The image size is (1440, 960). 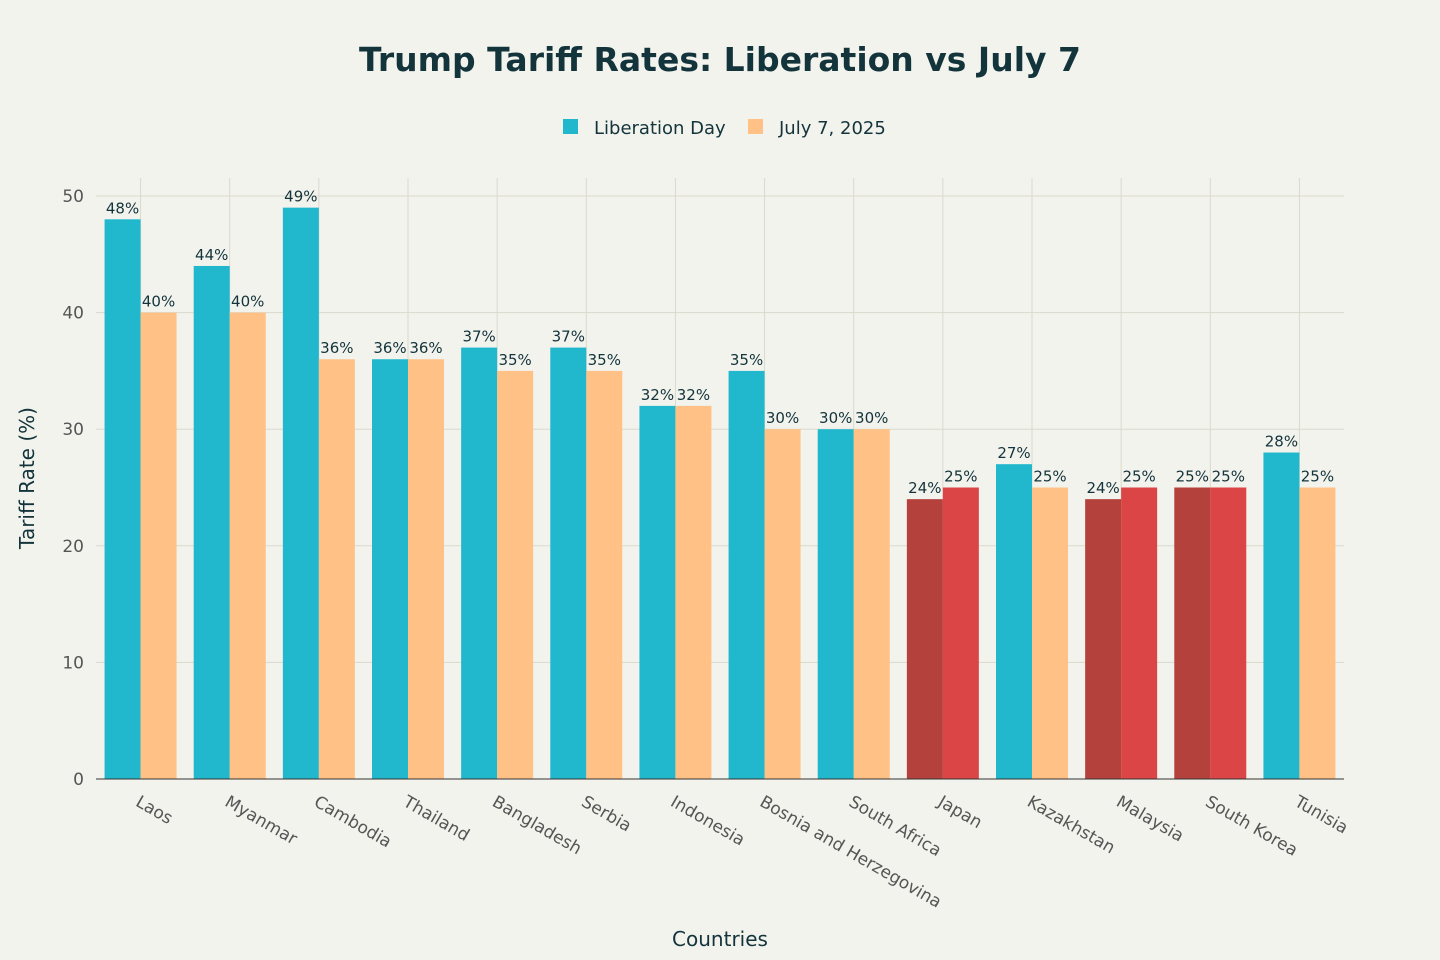 What do you see at coordinates (122, 208) in the screenshot?
I see `data-label: 48%` at bounding box center [122, 208].